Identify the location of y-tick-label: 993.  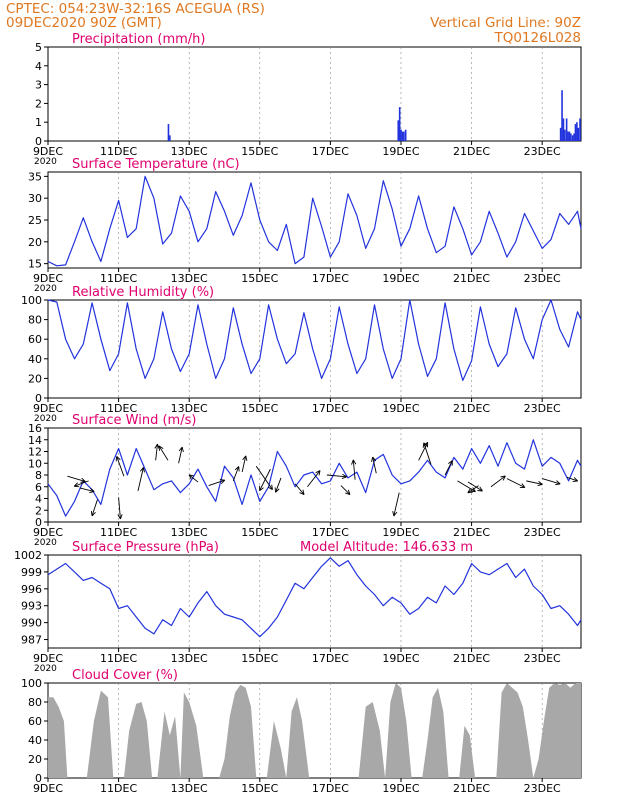
(31, 606).